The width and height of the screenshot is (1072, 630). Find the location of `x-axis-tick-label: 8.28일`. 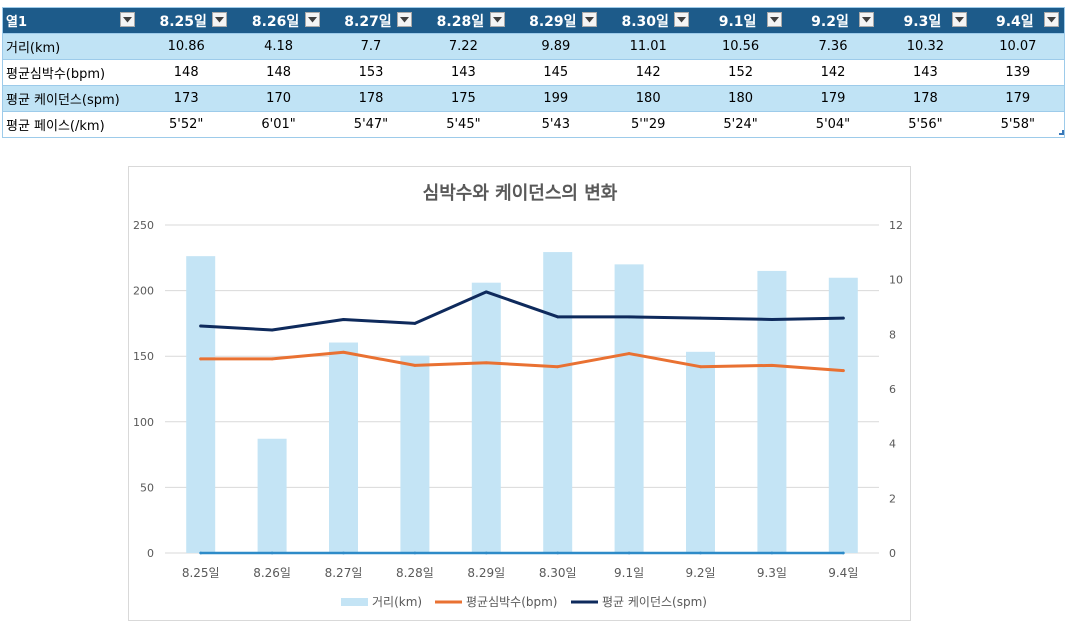

x-axis-tick-label: 8.28일 is located at coordinates (415, 573).